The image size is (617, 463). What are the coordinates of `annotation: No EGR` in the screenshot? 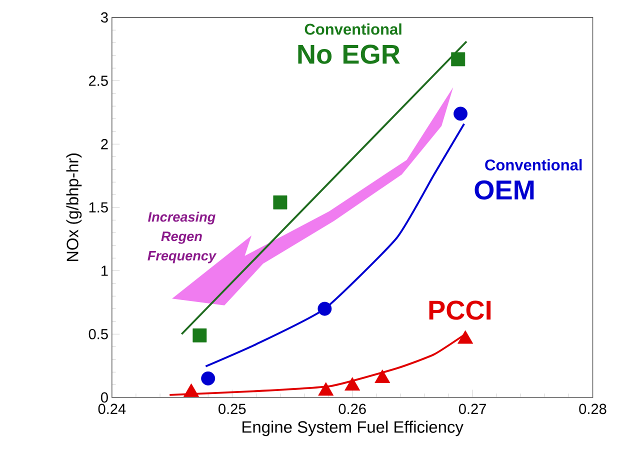 It's located at (349, 54).